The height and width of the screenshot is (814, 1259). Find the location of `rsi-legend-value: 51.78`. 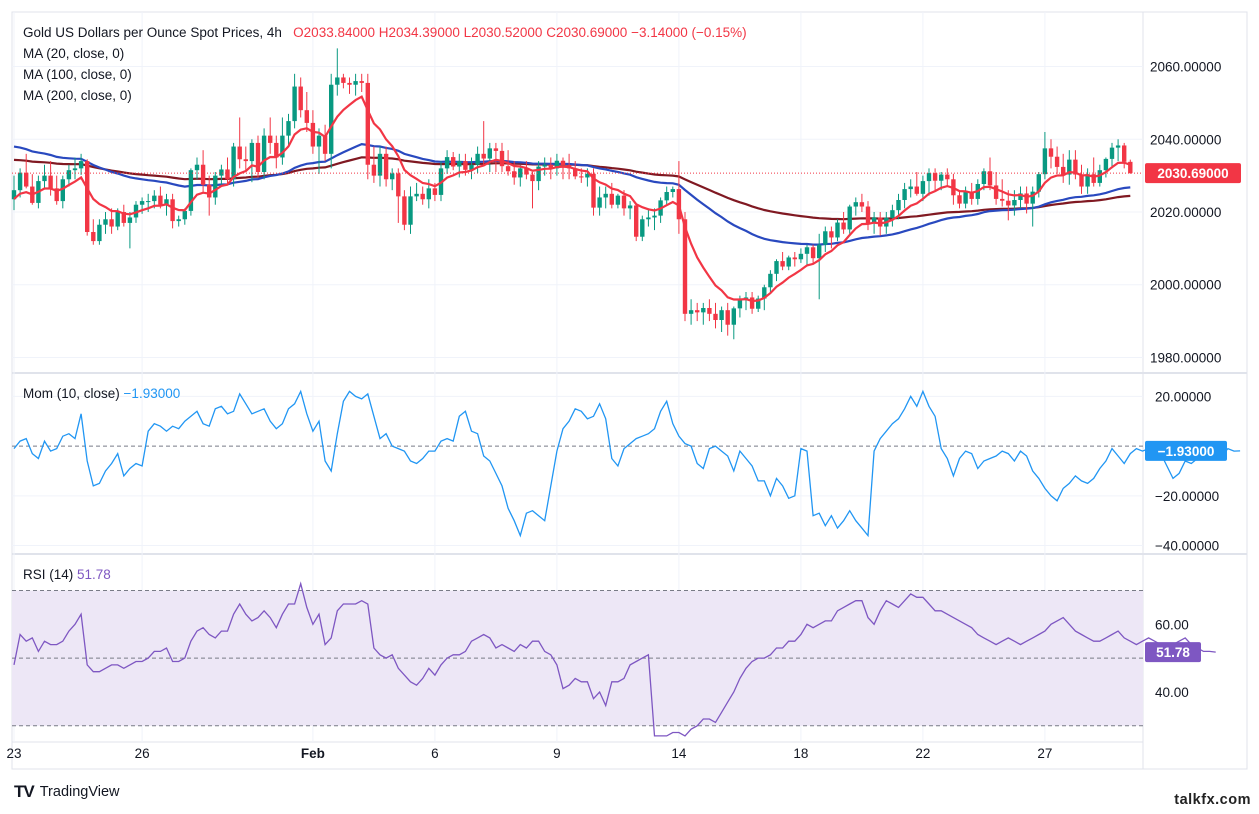

rsi-legend-value: 51.78 is located at coordinates (94, 574).